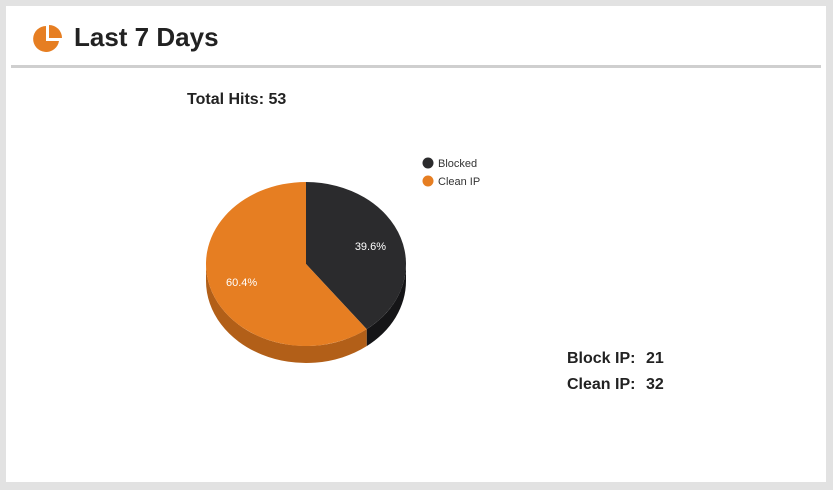  What do you see at coordinates (459, 182) in the screenshot?
I see `legend-label-1: Clean IP` at bounding box center [459, 182].